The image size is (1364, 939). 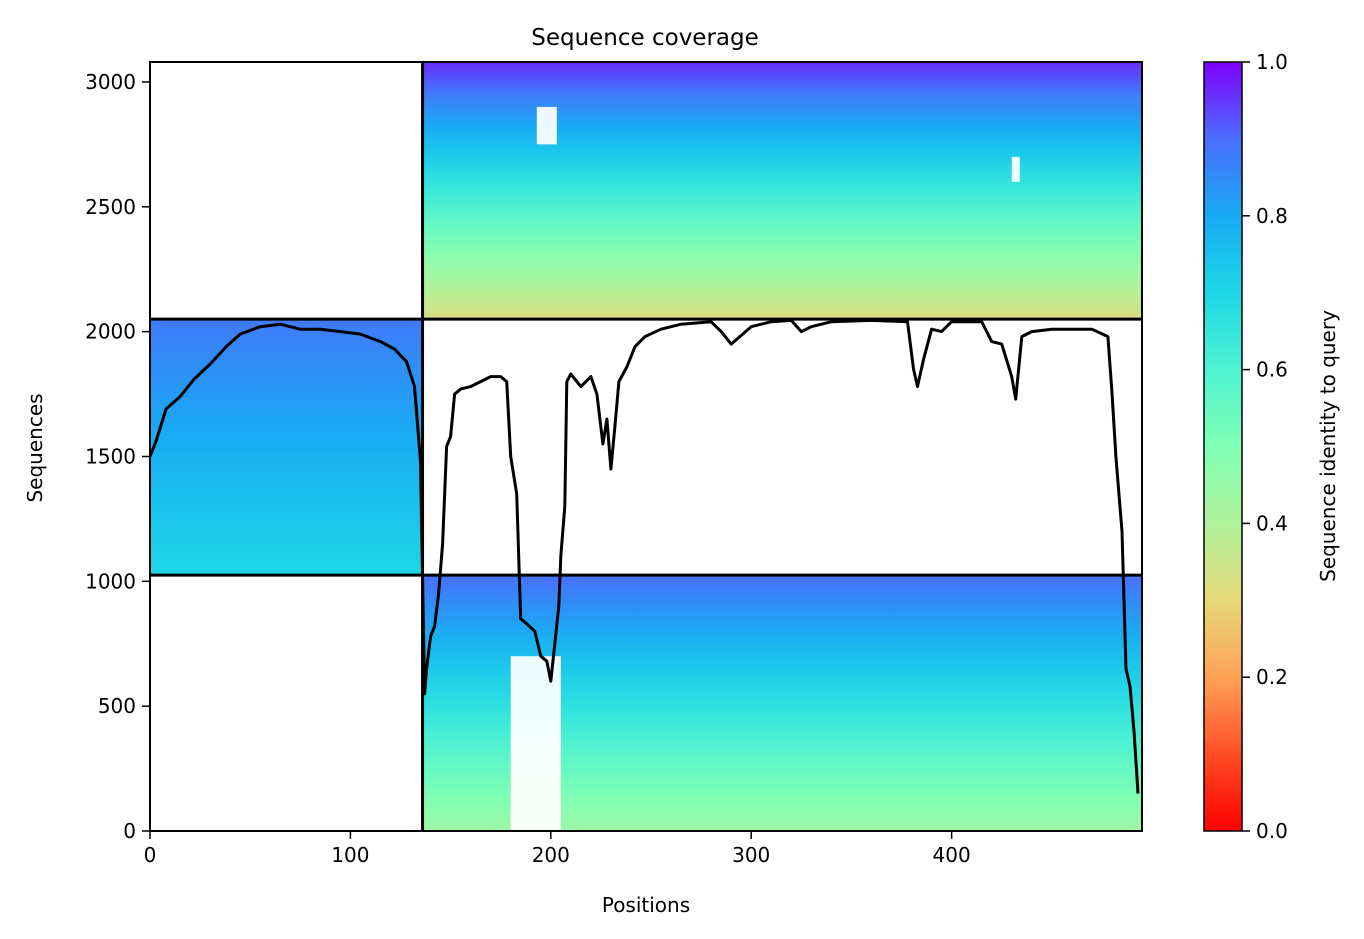 I want to click on colorbar-tick-label: 0.8, so click(x=1272, y=216).